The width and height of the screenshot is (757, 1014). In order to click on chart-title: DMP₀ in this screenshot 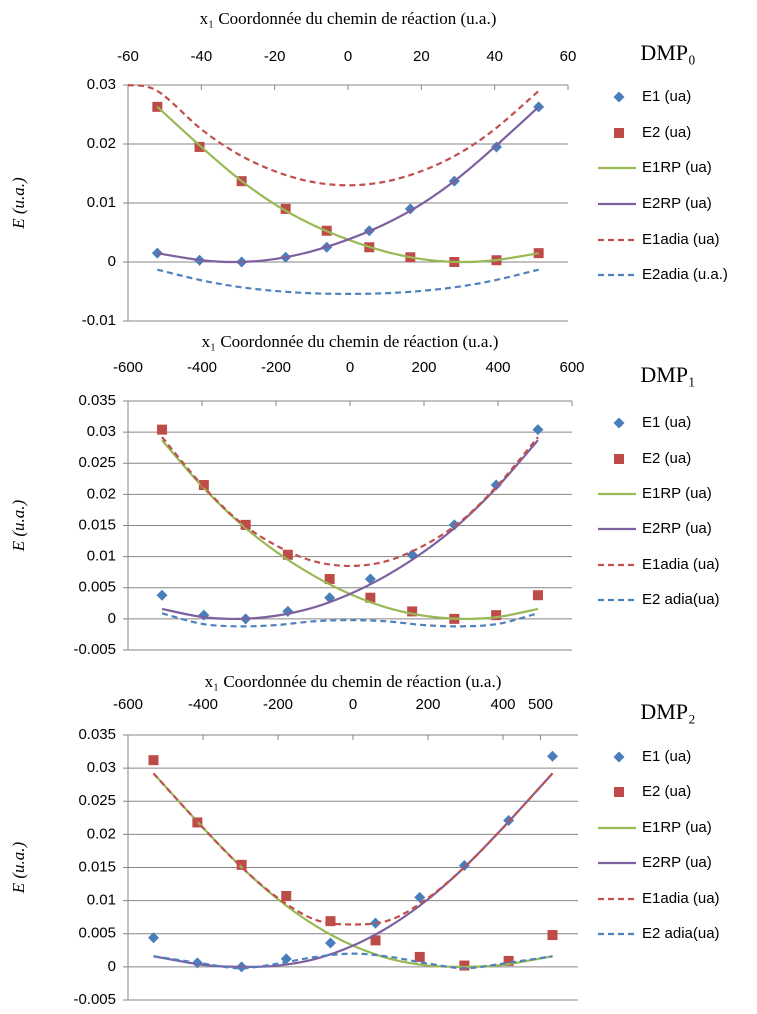, I will do `click(667, 52)`.